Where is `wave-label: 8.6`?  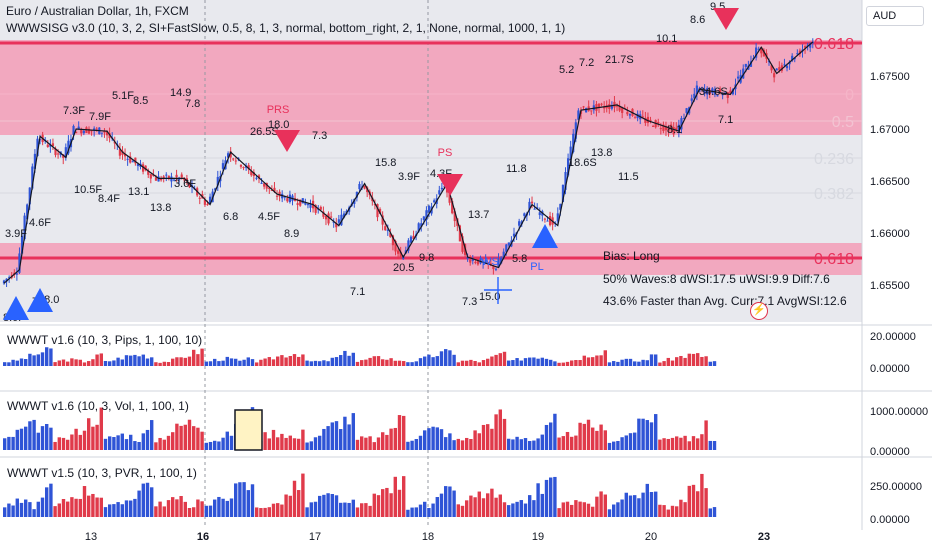 wave-label: 8.6 is located at coordinates (697, 20).